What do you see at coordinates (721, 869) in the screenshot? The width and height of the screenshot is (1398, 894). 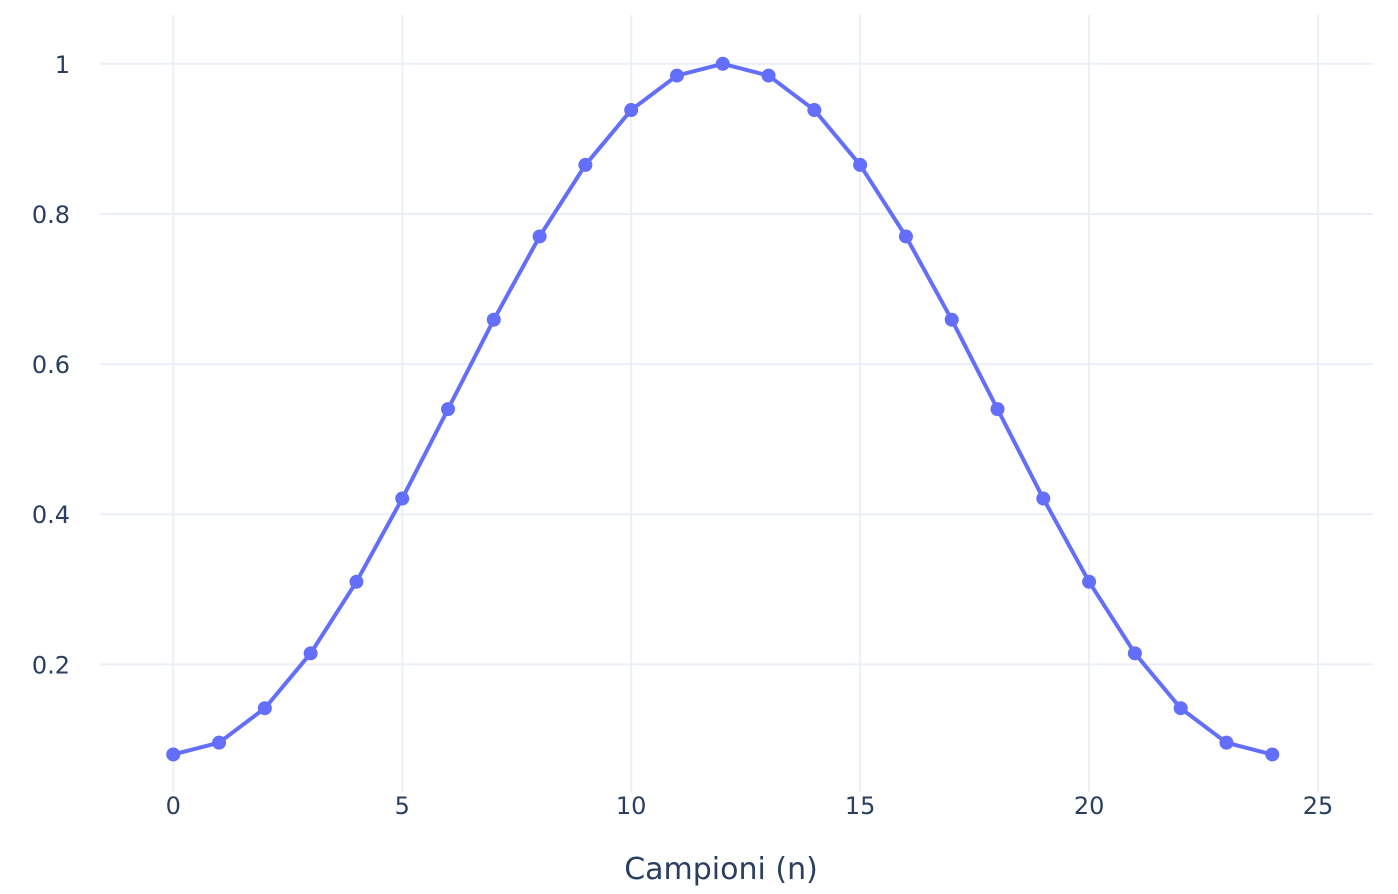 I see `x-axis-title: Campioni (n)` at bounding box center [721, 869].